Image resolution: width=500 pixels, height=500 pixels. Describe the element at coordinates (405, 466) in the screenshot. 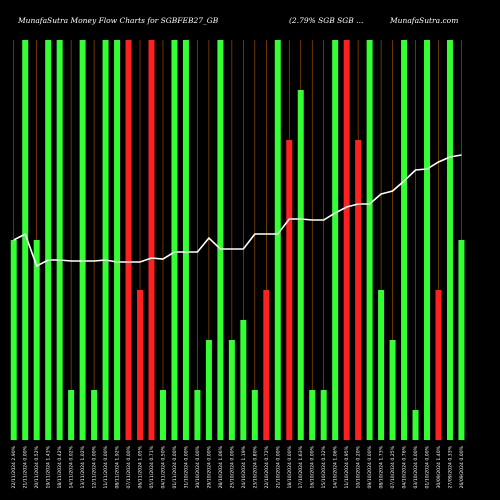

I see `x-tick-label: 04/10/2024 0.76%` at that location.